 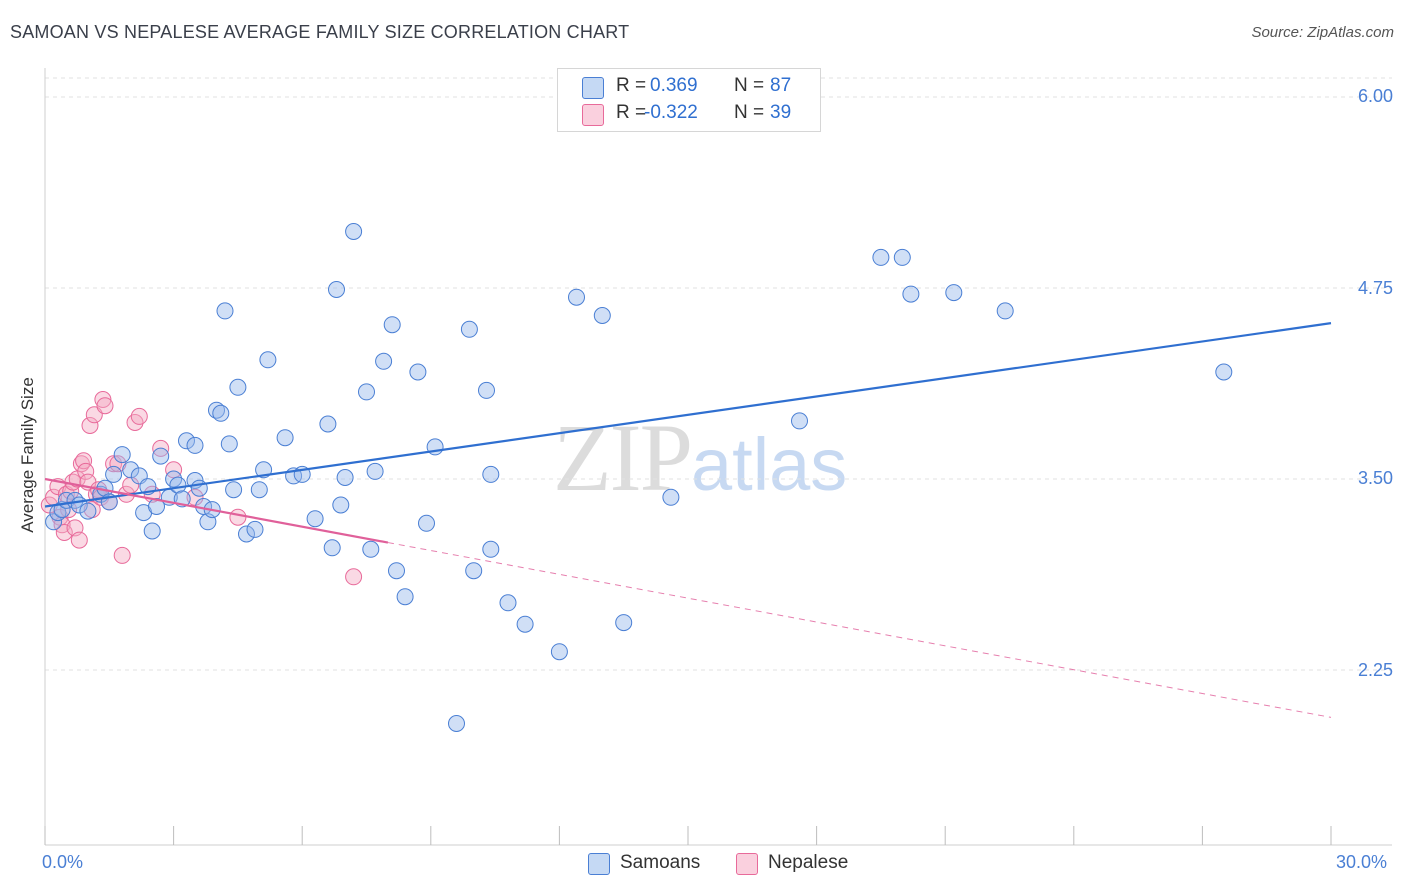 I want to click on y-tick-label: 2.25, so click(x=1375, y=670).